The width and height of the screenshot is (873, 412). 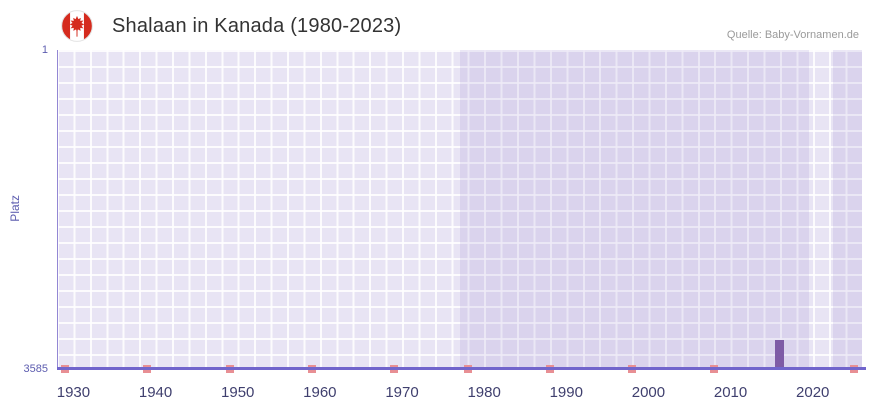 What do you see at coordinates (847, 210) in the screenshot?
I see `shade-band` at bounding box center [847, 210].